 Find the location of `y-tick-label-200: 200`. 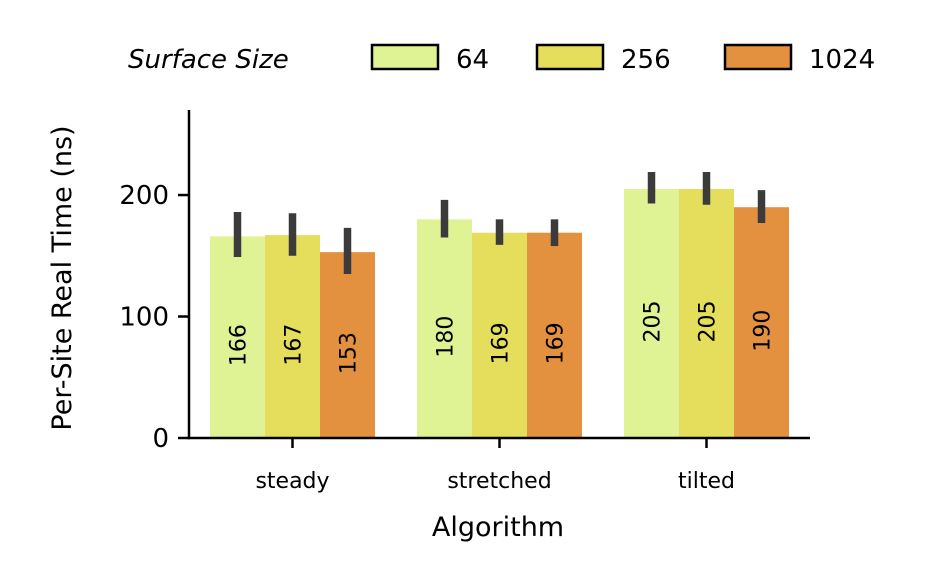

y-tick-label-200: 200 is located at coordinates (144, 196).